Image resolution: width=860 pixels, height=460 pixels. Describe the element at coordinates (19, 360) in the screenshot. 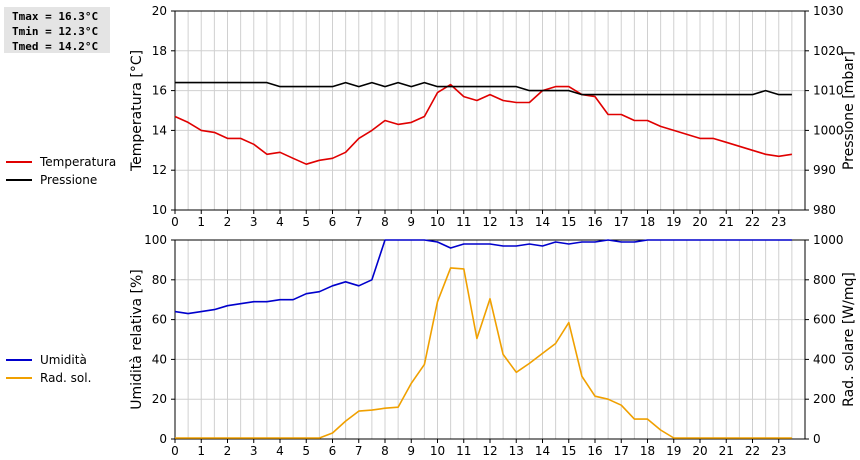

I see `legend-line-humidity` at that location.